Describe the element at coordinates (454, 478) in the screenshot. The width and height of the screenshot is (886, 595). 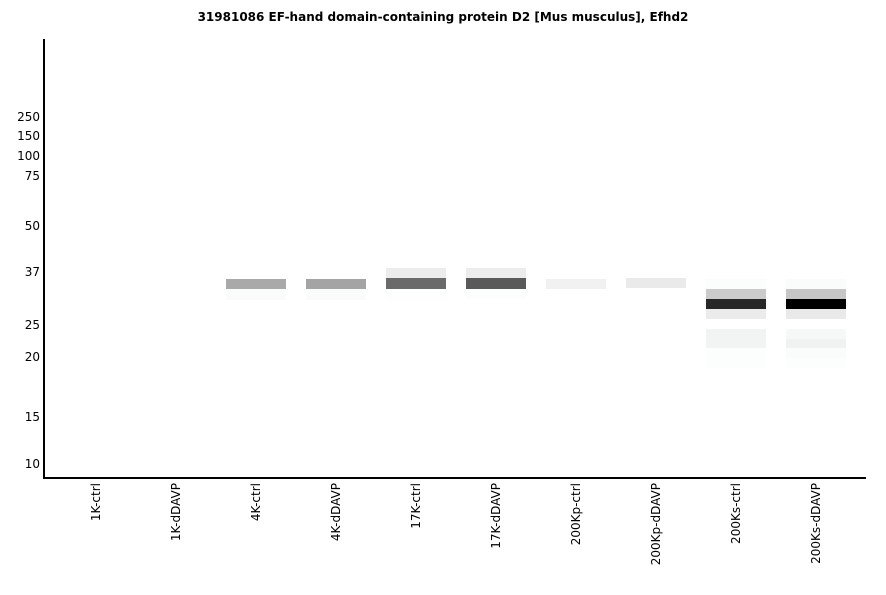
I see `x-axis-line` at that location.